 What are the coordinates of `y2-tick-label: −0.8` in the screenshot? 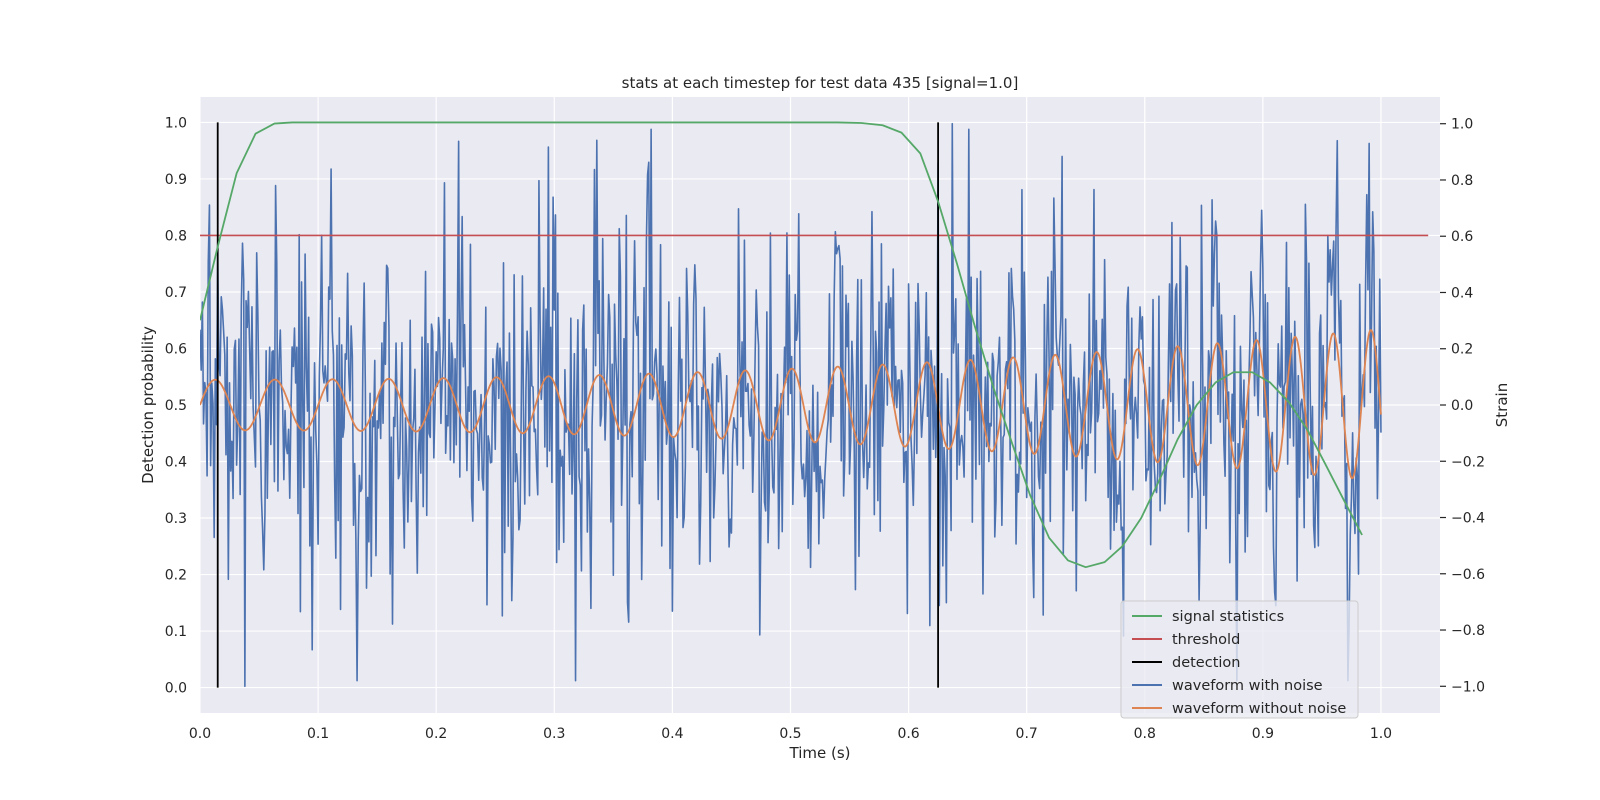 It's located at (1468, 631).